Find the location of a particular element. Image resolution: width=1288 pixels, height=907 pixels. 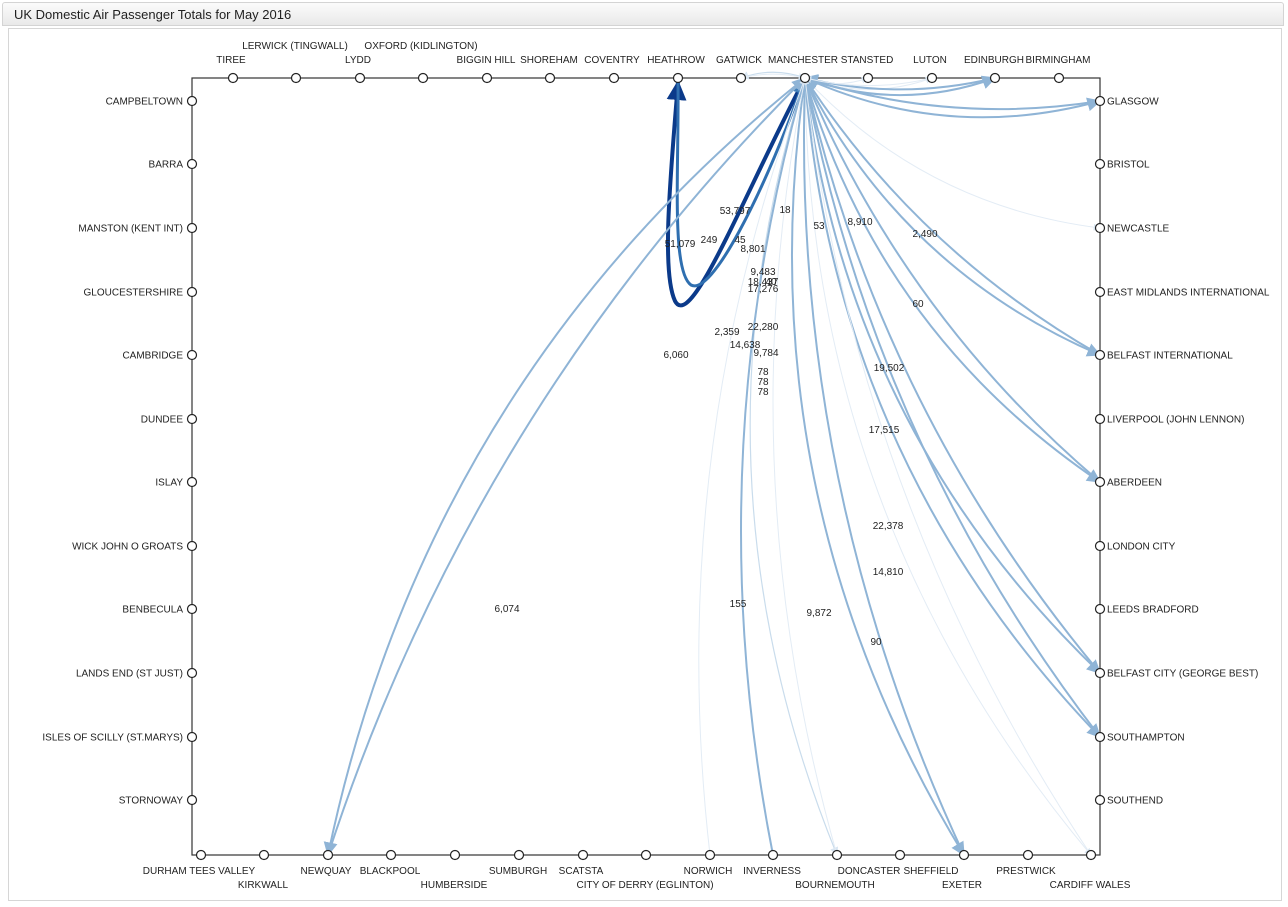

airport-node-manston-kent-int: MANSTON (KENT INT) is located at coordinates (138, 228).